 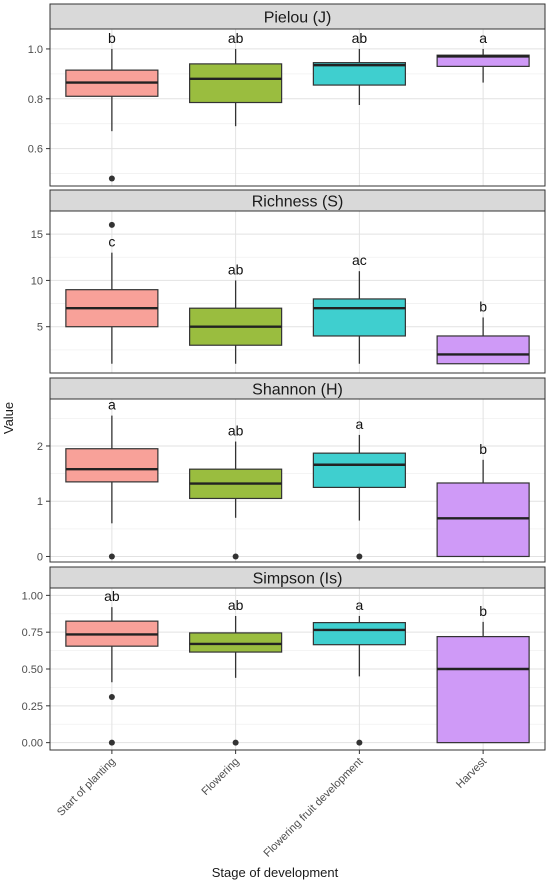 What do you see at coordinates (32, 670) in the screenshot?
I see `y-tick-label: 0.50` at bounding box center [32, 670].